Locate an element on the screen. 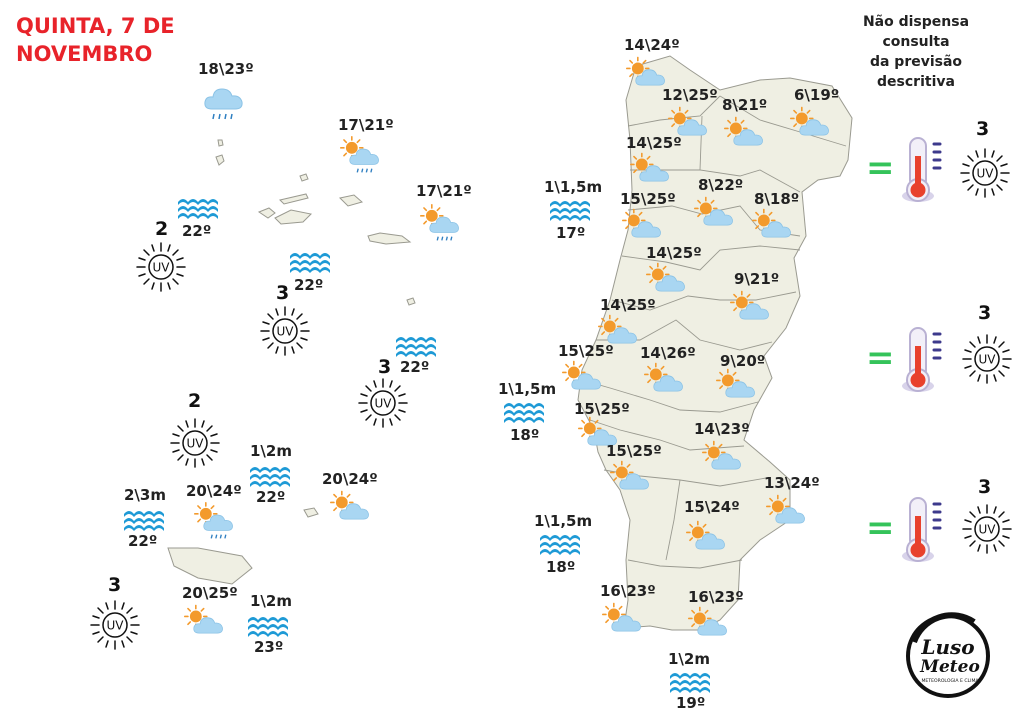 The image size is (1024, 728). mainland-city-5-temp: 14\25º is located at coordinates (654, 143).